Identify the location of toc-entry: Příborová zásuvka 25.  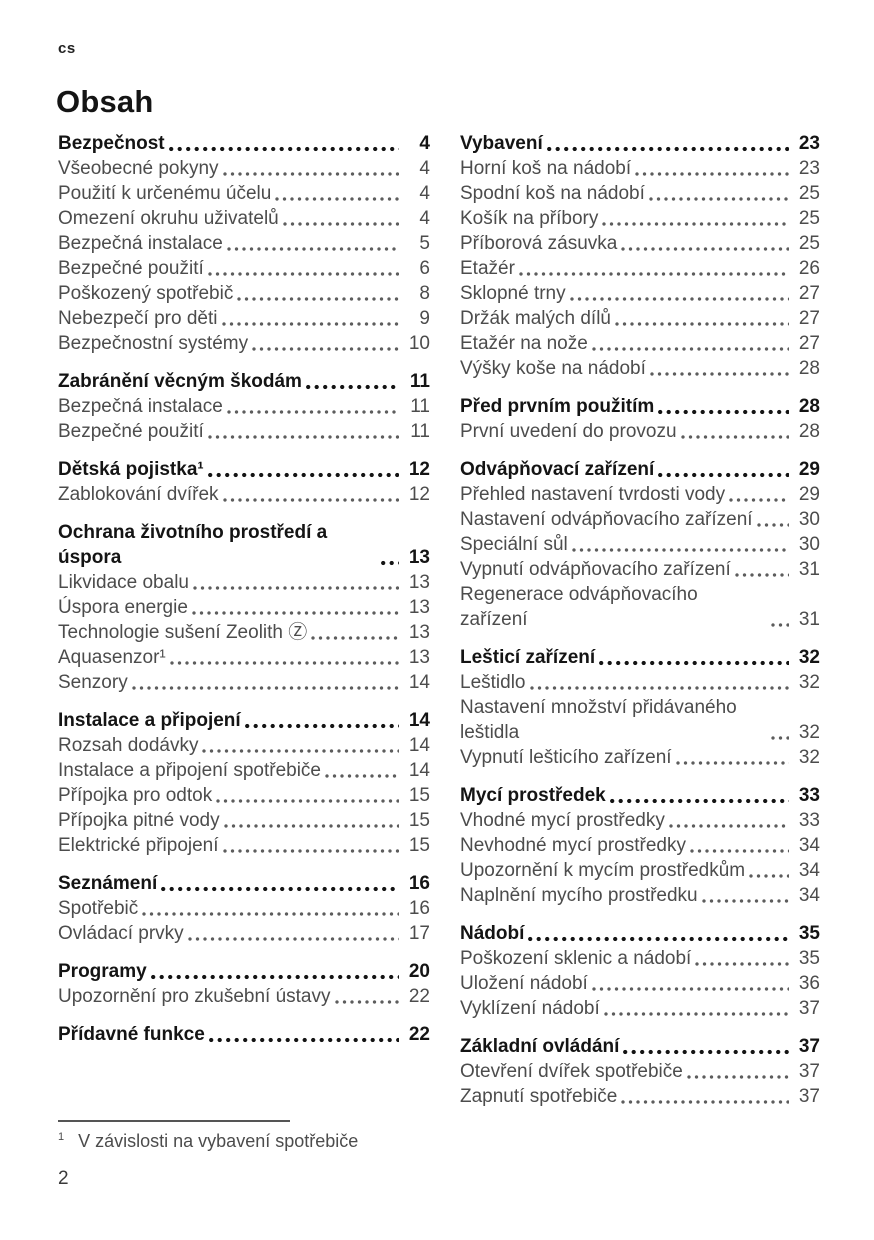
(640, 243).